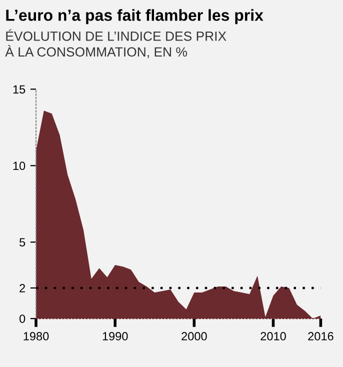 The image size is (343, 367). What do you see at coordinates (23, 242) in the screenshot?
I see `y-tick-label: 5` at bounding box center [23, 242].